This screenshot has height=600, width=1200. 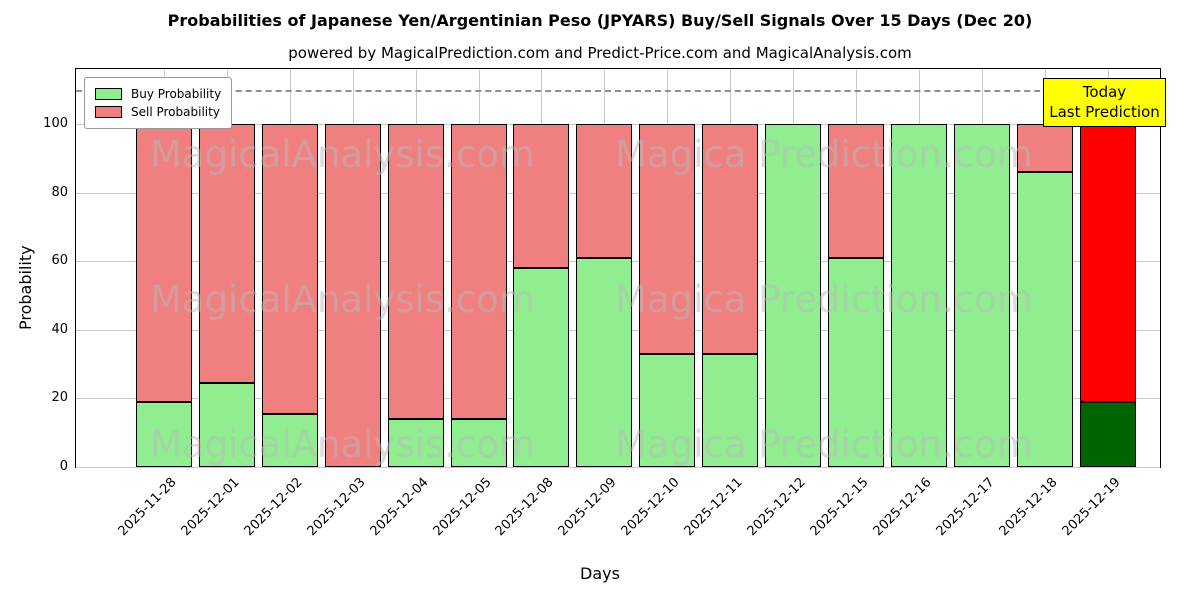 What do you see at coordinates (63, 466) in the screenshot?
I see `ytick-label: 0` at bounding box center [63, 466].